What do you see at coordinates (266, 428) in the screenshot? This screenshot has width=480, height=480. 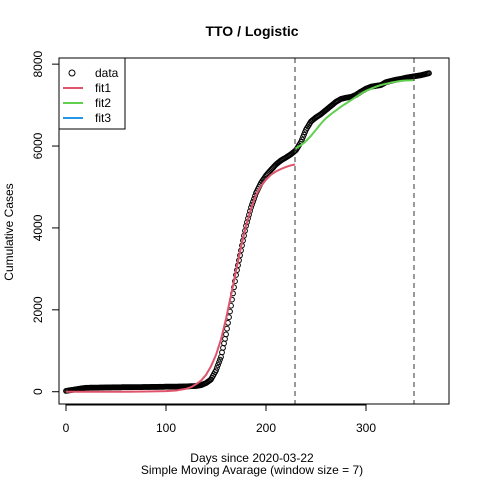 I see `x-tick-label: 200` at bounding box center [266, 428].